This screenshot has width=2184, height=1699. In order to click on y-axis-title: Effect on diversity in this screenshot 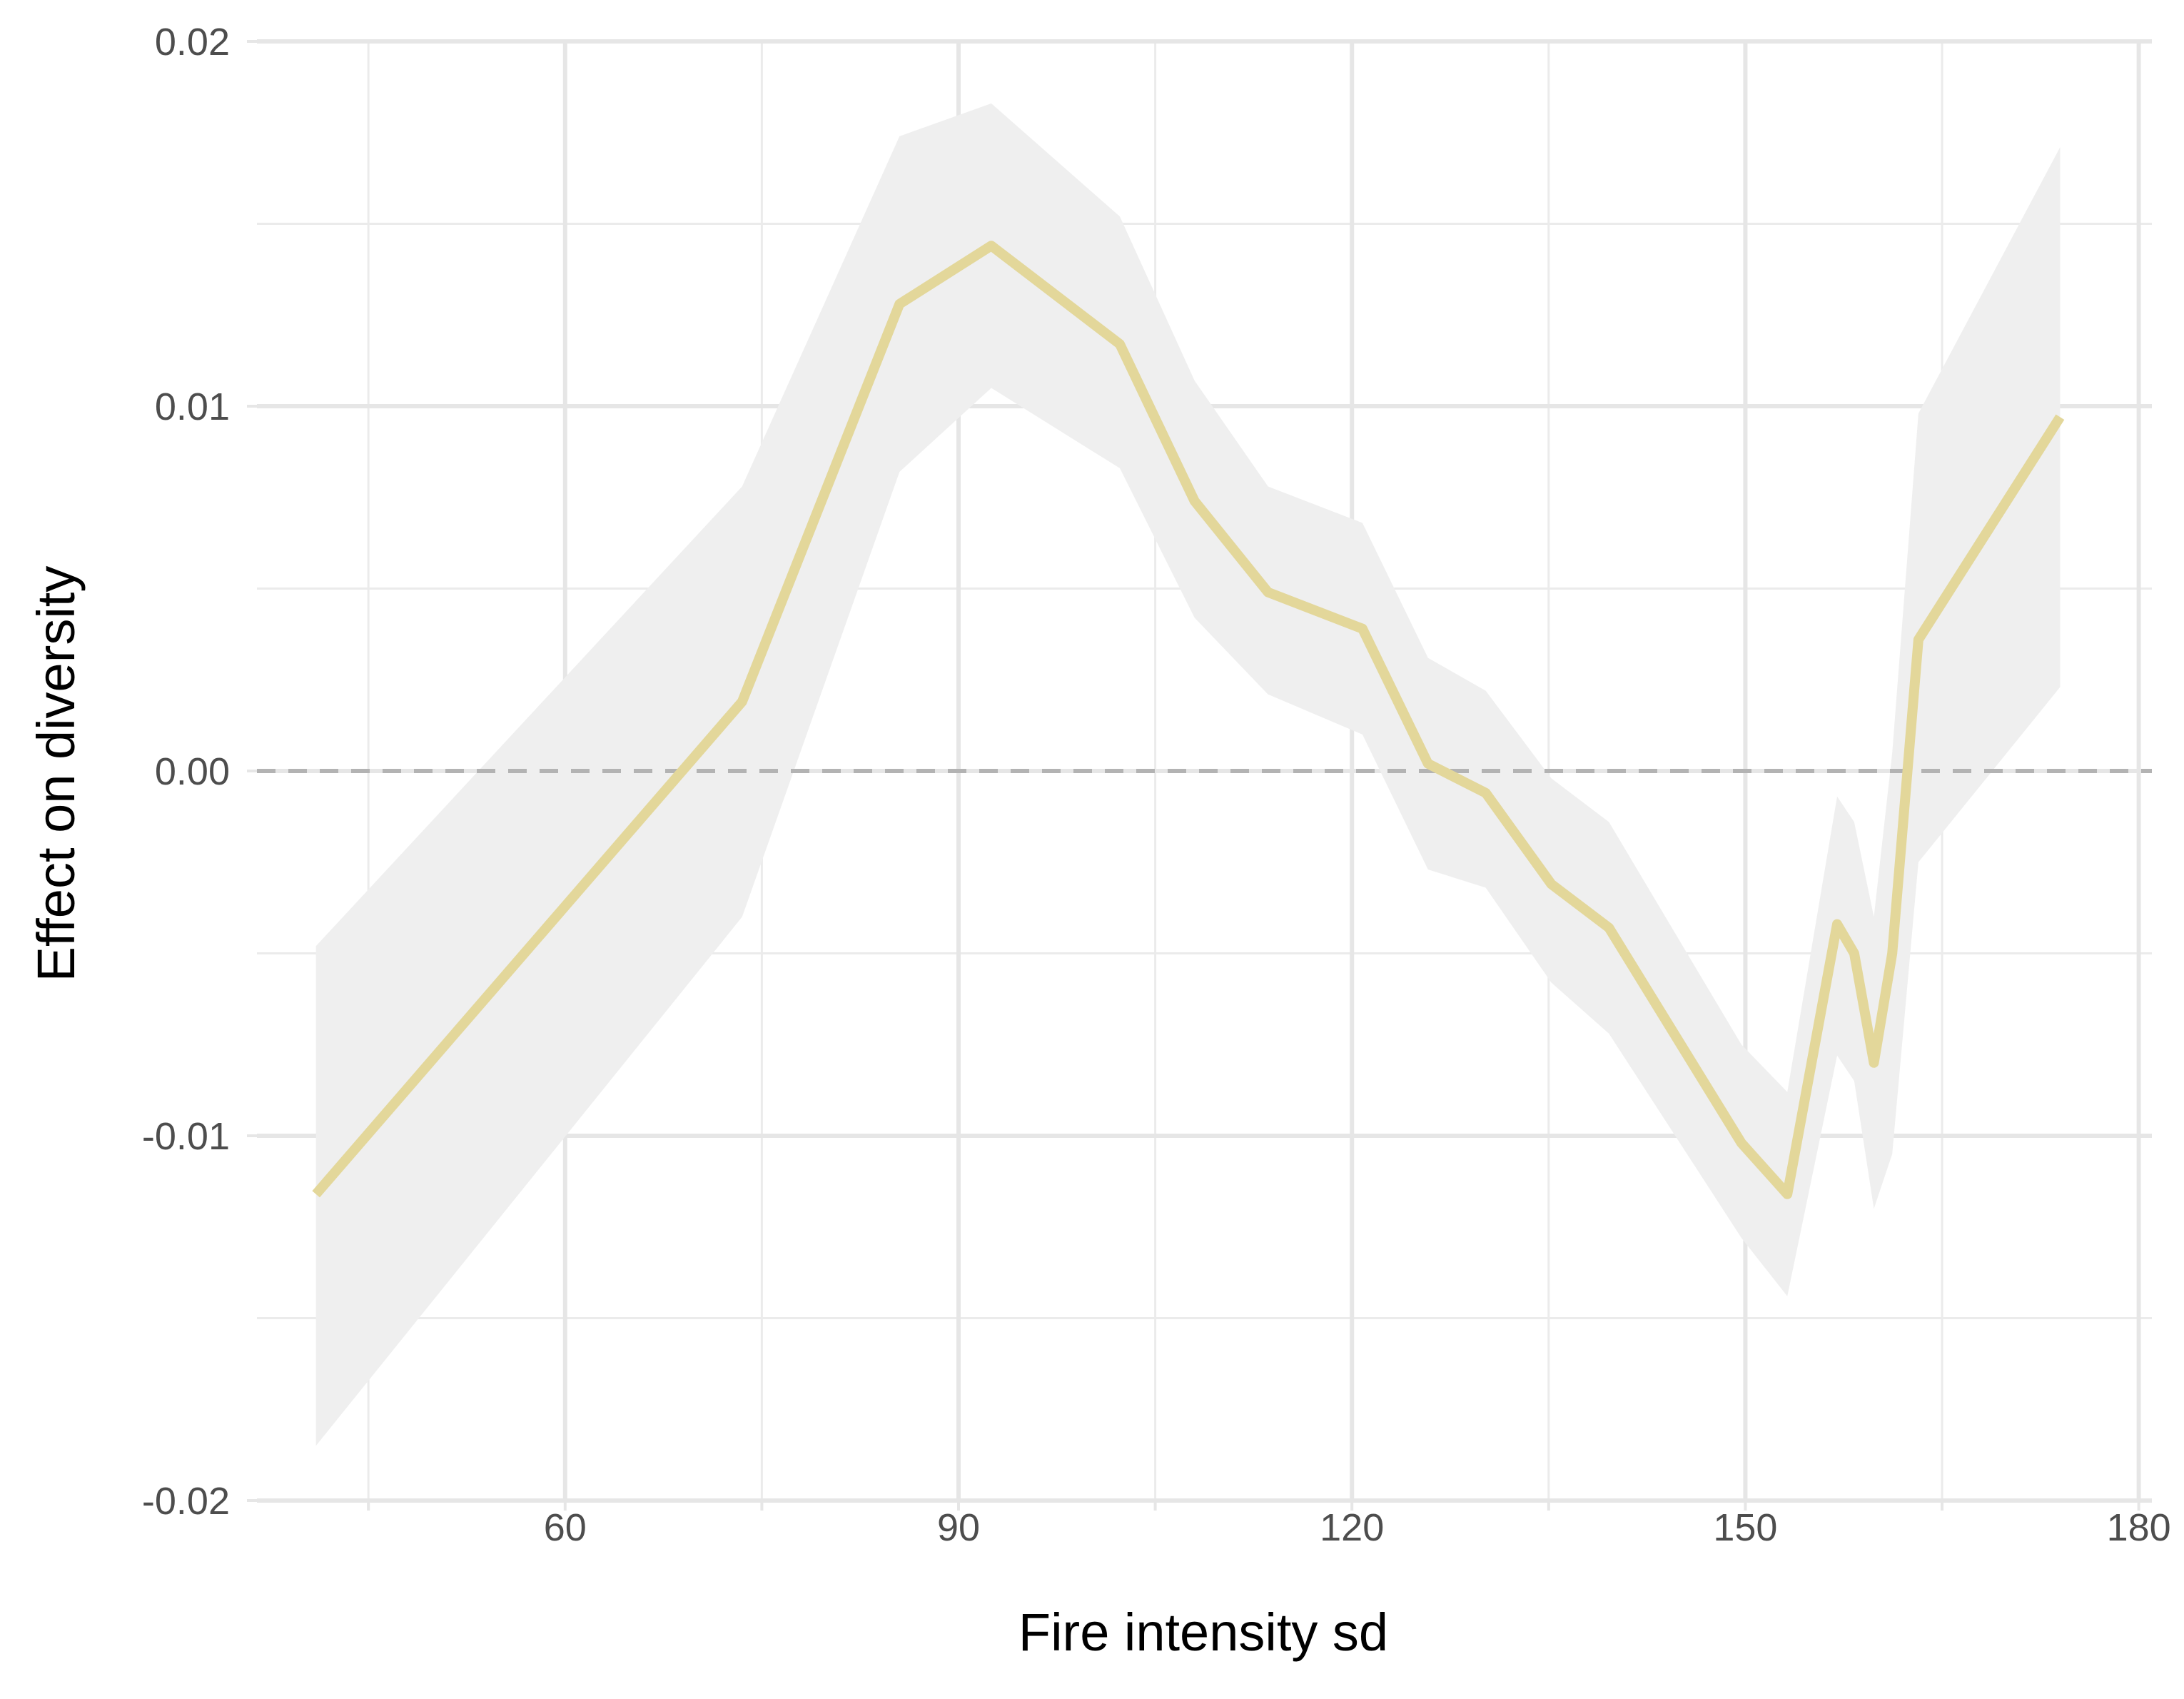, I will do `click(56, 774)`.